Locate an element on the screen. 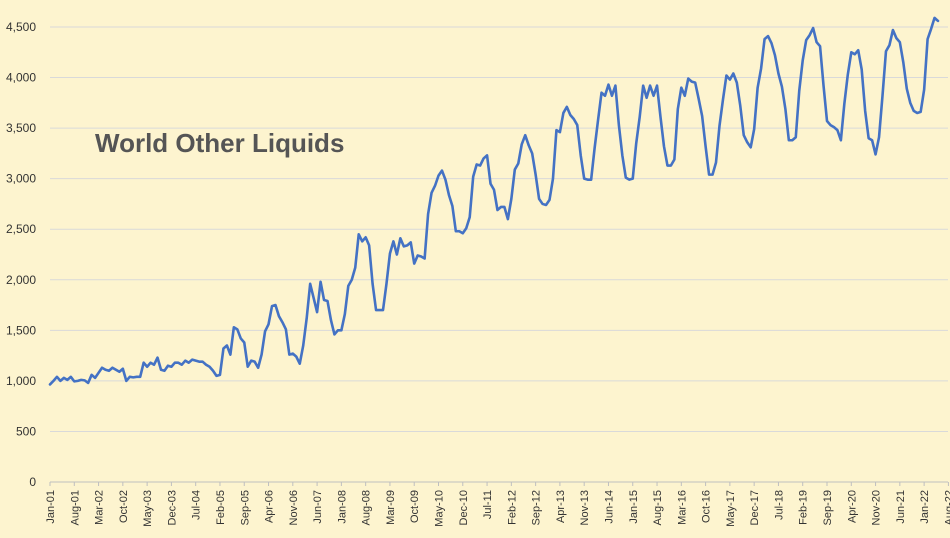 The width and height of the screenshot is (950, 538). y-tick-label: 4,000 is located at coordinates (21, 78).